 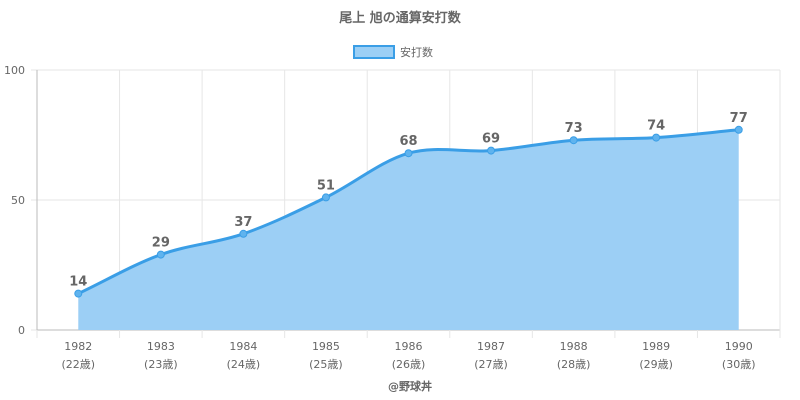 I want to click on data-label: 74, so click(x=656, y=126).